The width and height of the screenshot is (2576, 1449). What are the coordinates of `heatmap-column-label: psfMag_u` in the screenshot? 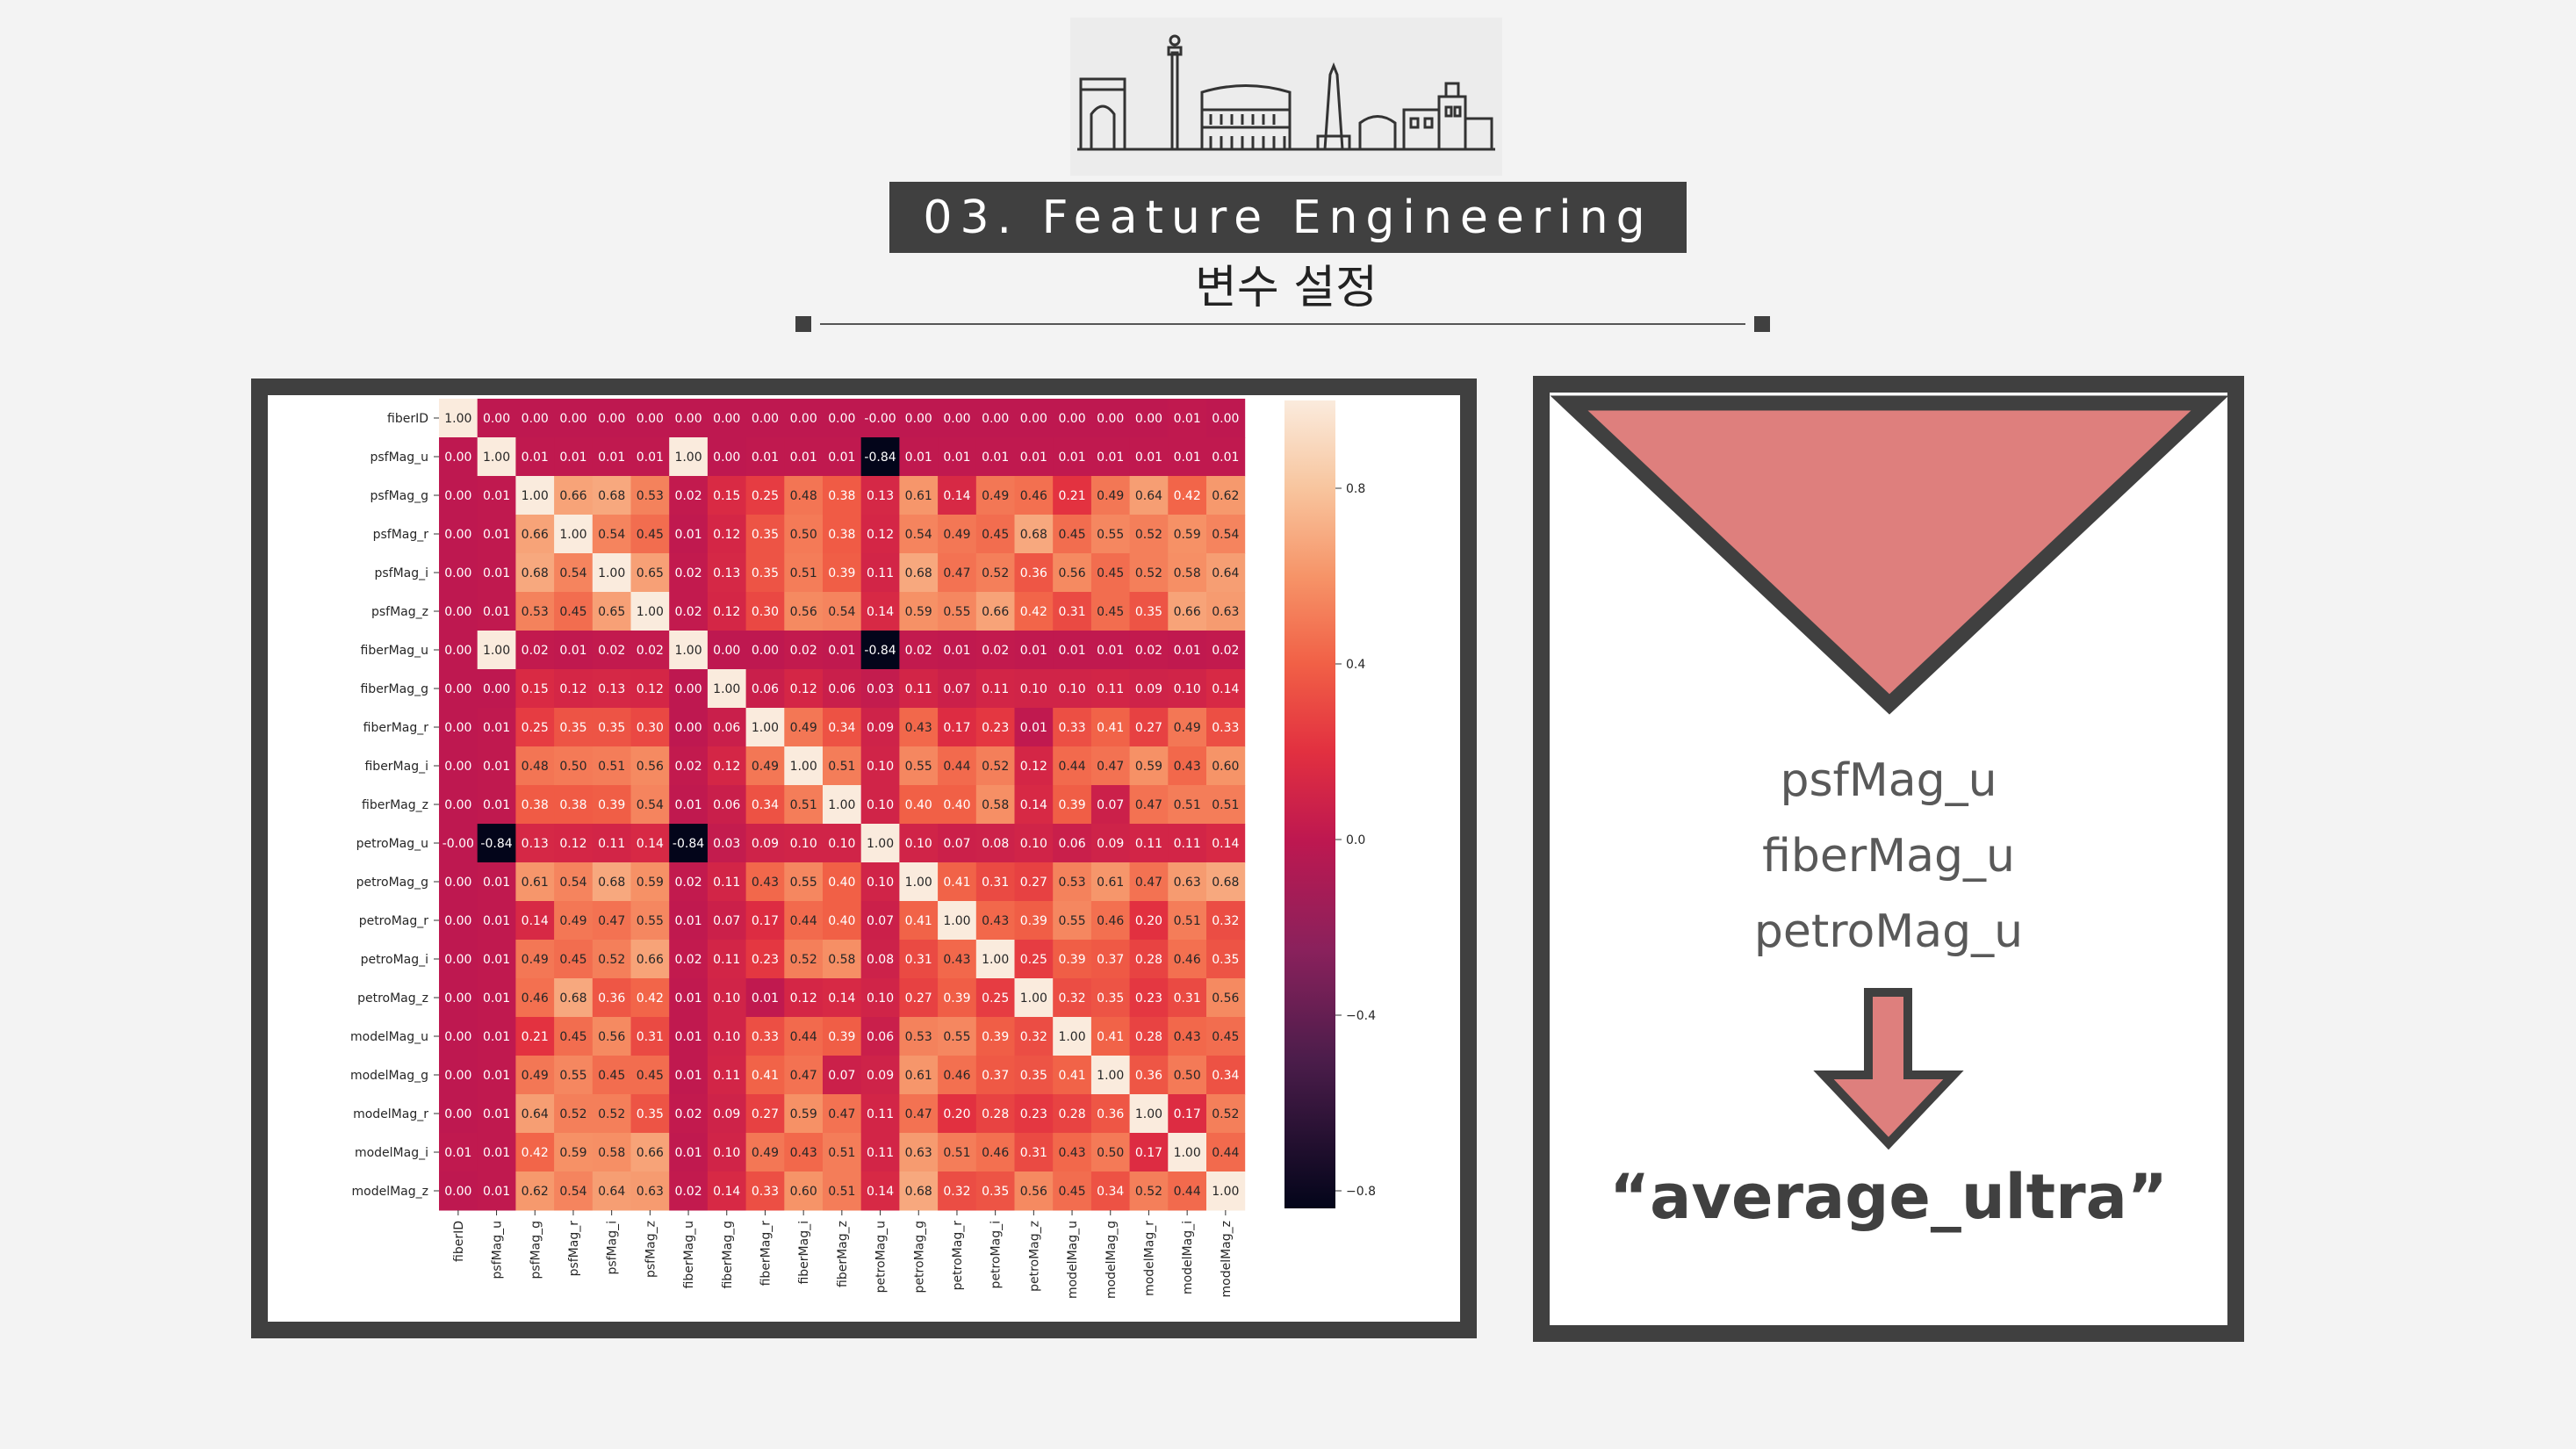 It's located at (498, 1251).